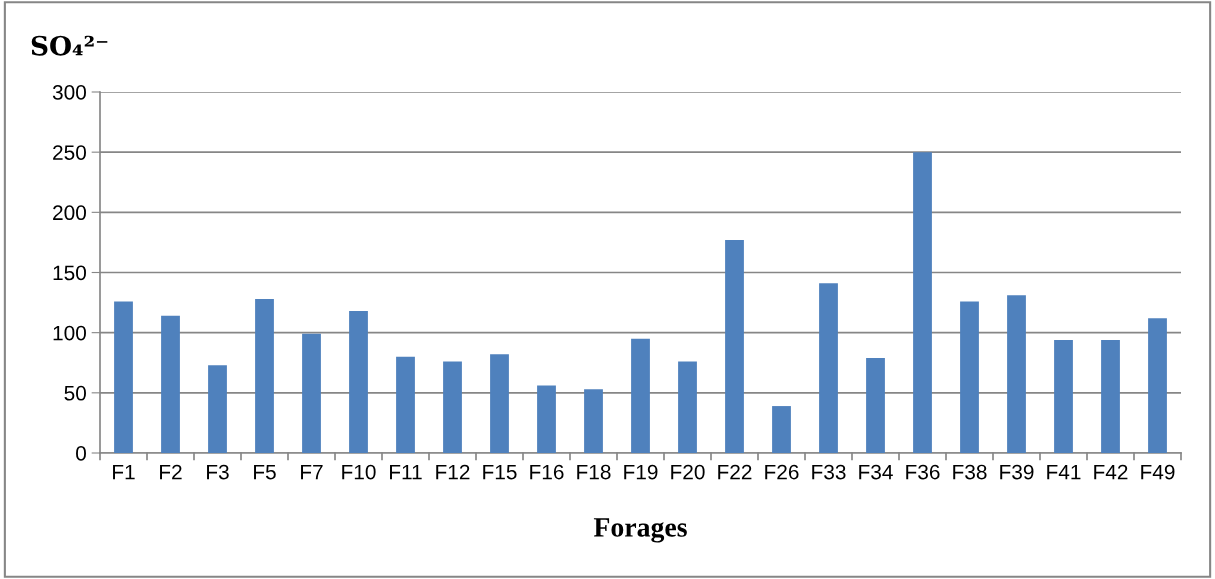 Image resolution: width=1215 pixels, height=579 pixels. Describe the element at coordinates (829, 472) in the screenshot. I see `x-tick-label: F33` at that location.